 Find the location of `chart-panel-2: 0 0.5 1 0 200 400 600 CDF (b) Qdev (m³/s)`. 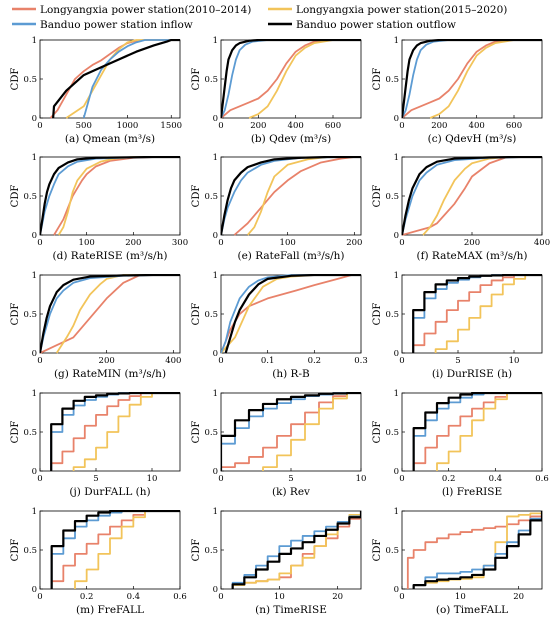

chart-panel-2: 0 0.5 1 0 200 400 600 CDF (b) Qdev (m³/s) is located at coordinates (276, 90).